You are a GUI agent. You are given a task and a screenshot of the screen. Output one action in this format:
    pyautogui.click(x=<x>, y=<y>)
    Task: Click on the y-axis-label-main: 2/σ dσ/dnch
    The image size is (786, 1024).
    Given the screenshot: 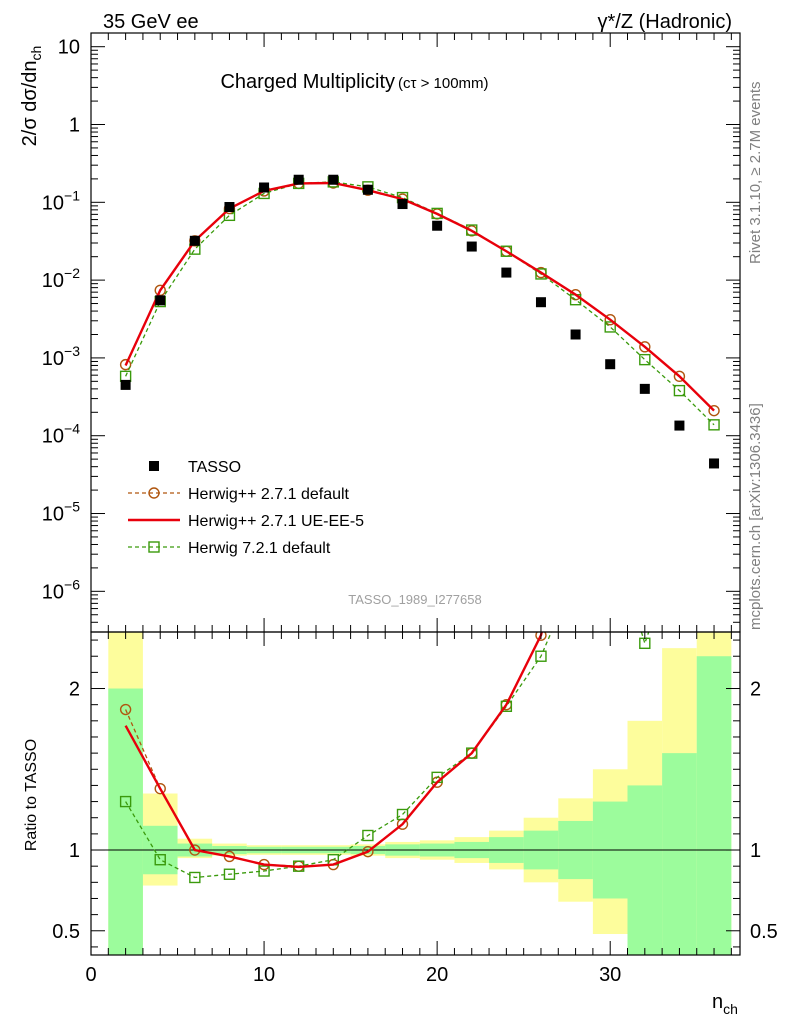 What is the action you would take?
    pyautogui.click(x=31, y=96)
    